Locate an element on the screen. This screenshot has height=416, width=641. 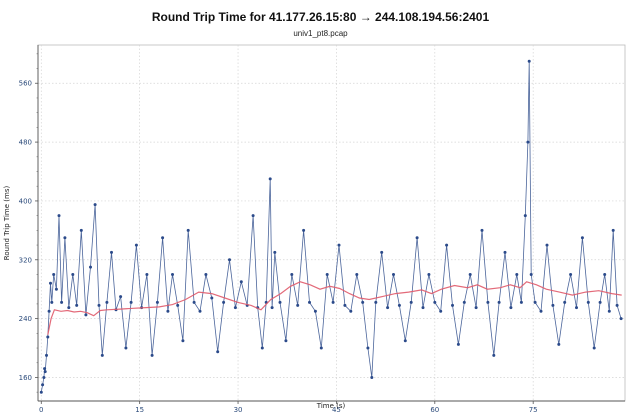
y-tick-label: 560 is located at coordinates (25, 84).